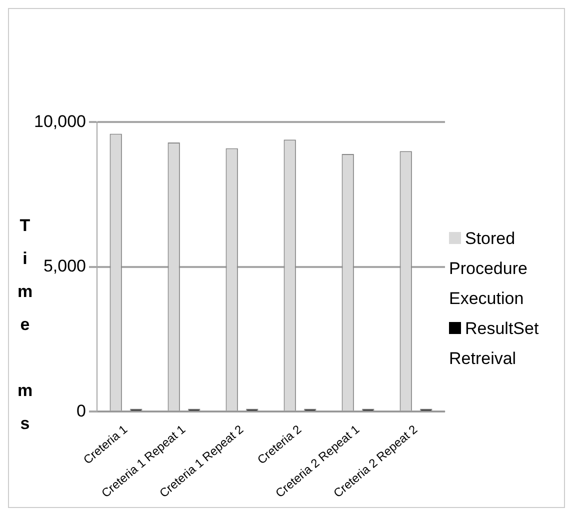  I want to click on y-tick-label: 10,000, so click(60, 121).